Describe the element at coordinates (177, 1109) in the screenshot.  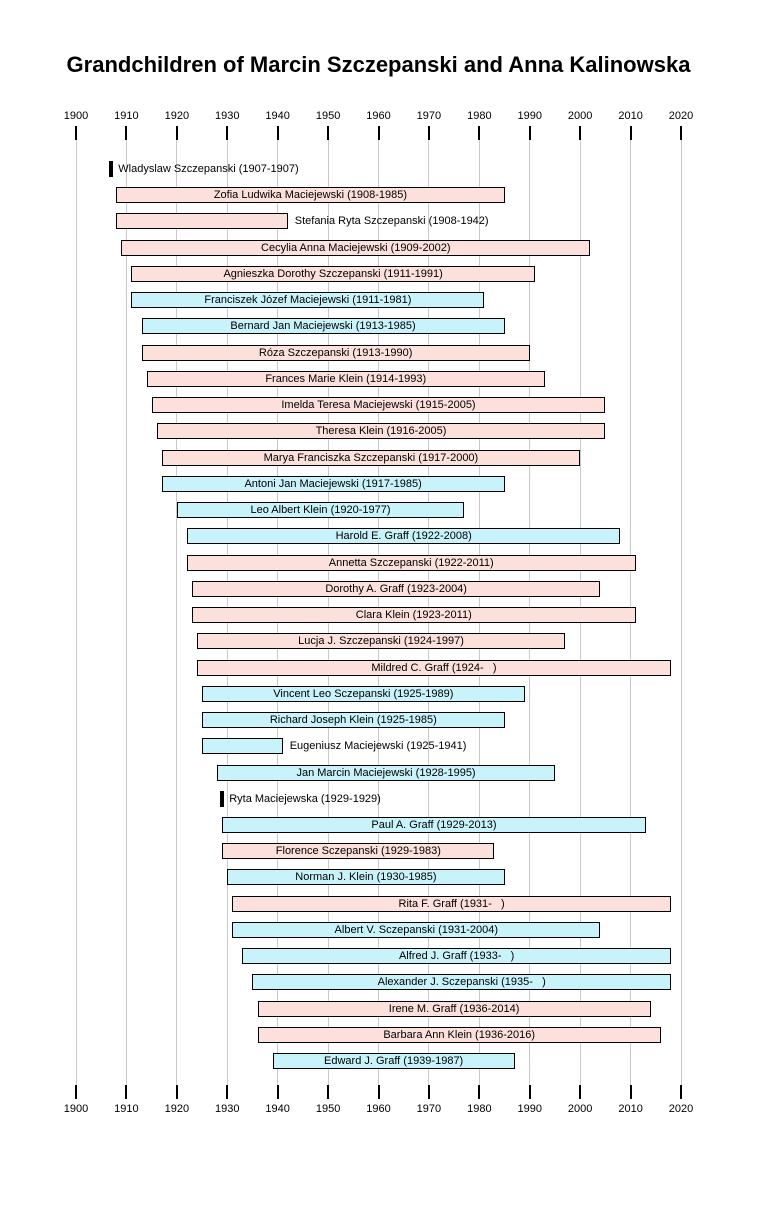
I see `axis-year-label-bottom: 1920` at that location.